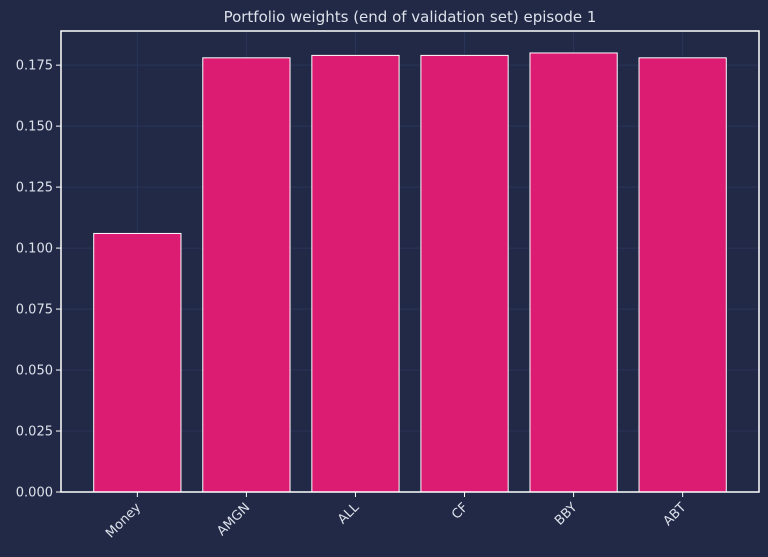 The image size is (768, 557). I want to click on bar-abt, so click(682, 275).